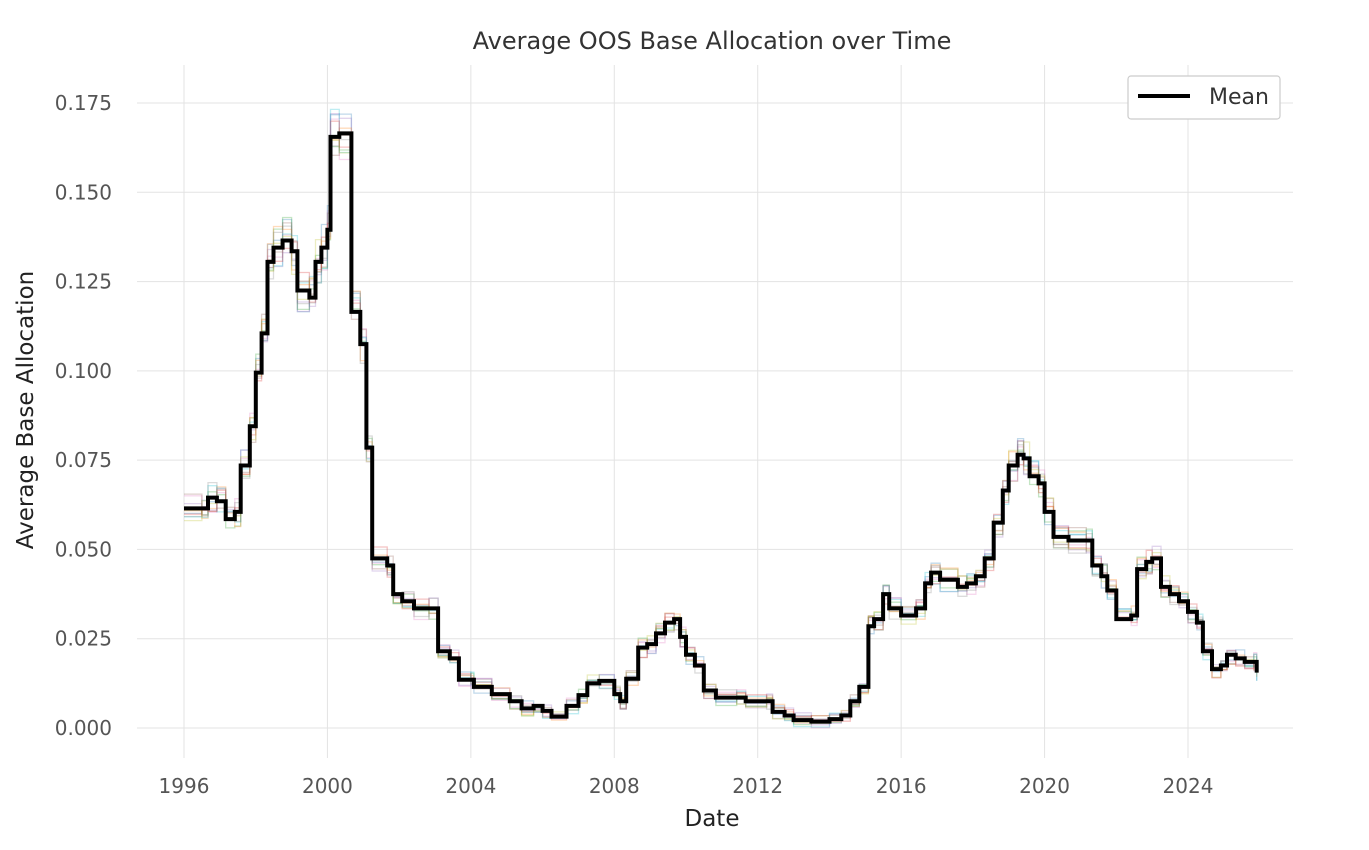 This screenshot has width=1369, height=850. What do you see at coordinates (327, 786) in the screenshot?
I see `x-tick-label: 2000` at bounding box center [327, 786].